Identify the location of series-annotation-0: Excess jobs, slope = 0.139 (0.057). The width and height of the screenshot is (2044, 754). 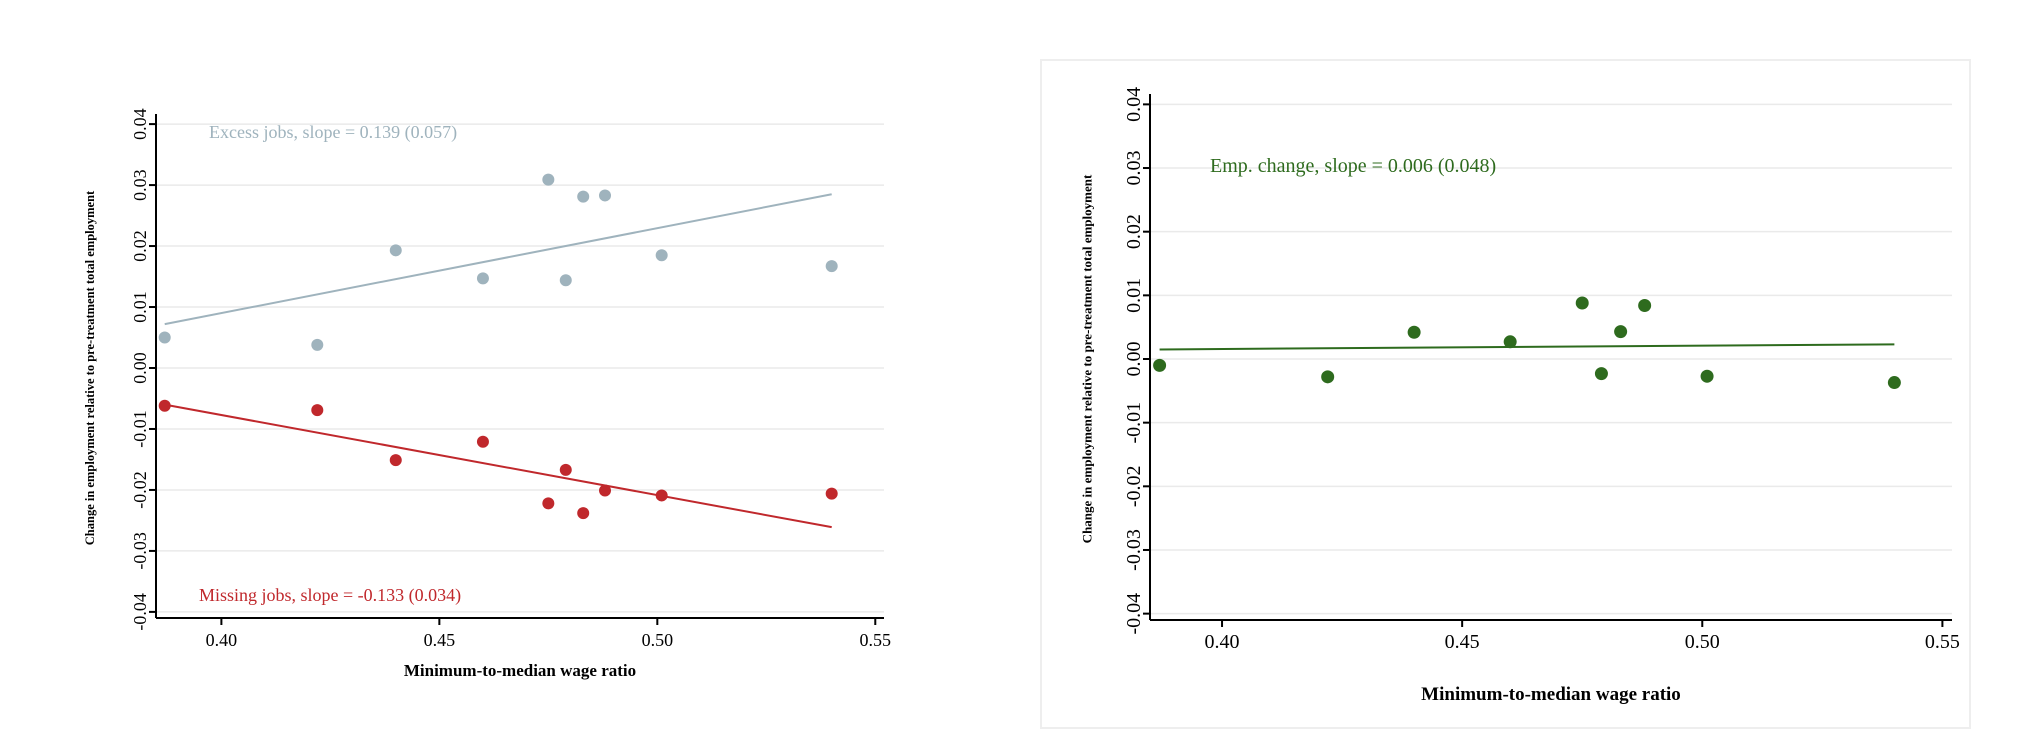
(333, 132).